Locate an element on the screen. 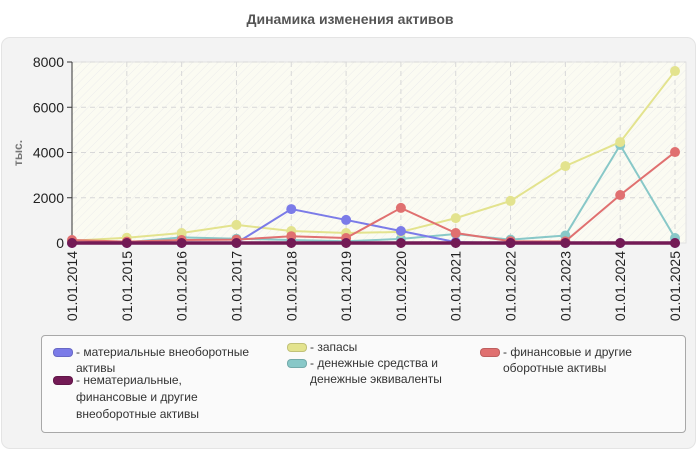 The image size is (700, 450). legend-label: - запасы is located at coordinates (334, 347).